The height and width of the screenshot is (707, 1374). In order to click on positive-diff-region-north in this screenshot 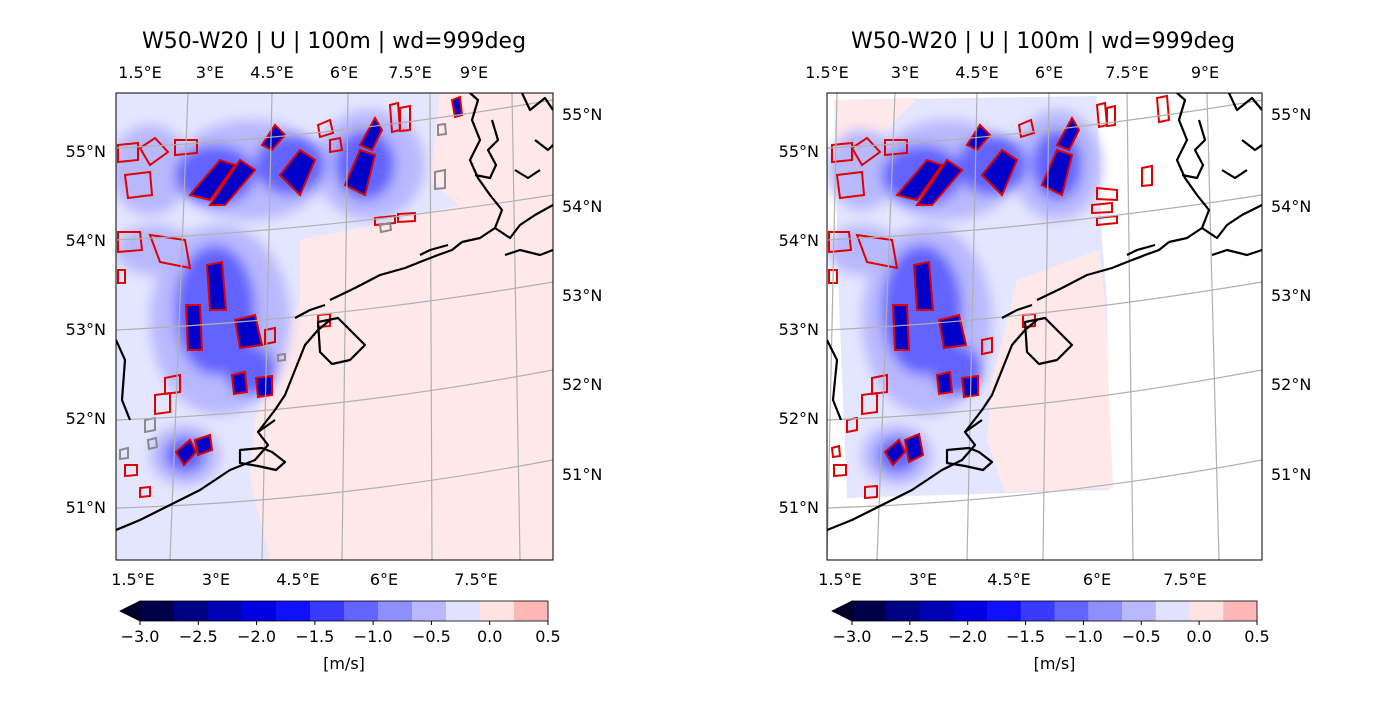, I will do `click(491, 154)`.